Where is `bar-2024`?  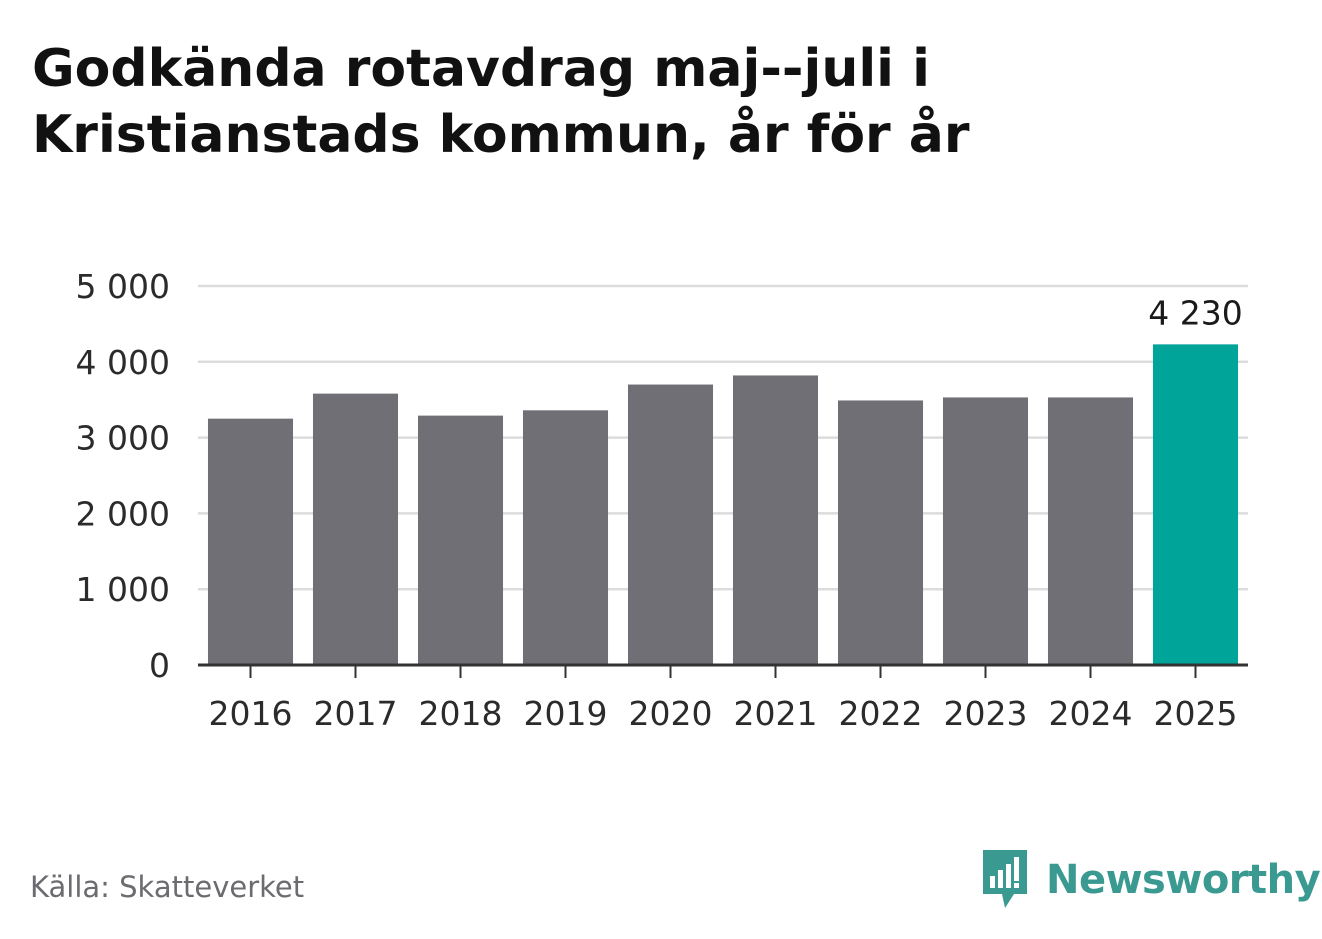 bar-2024 is located at coordinates (1090, 531).